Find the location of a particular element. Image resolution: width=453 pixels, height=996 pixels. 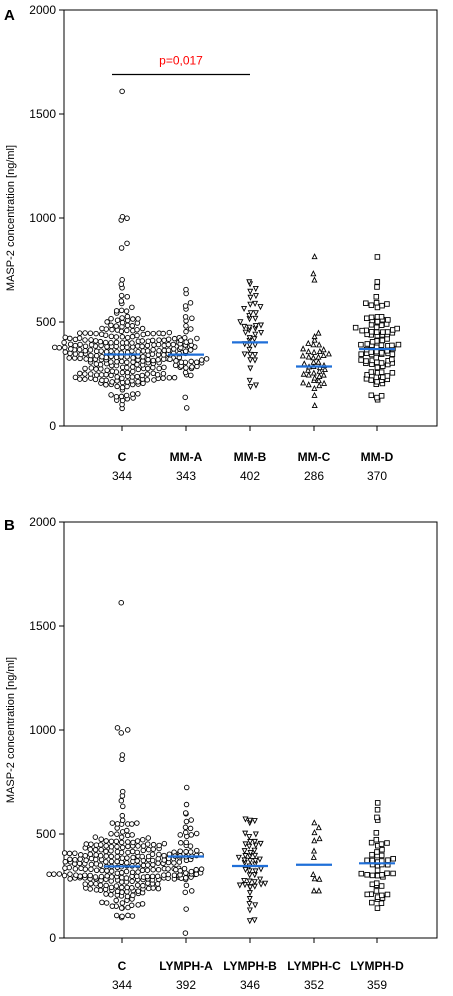

median-value-label: 346 is located at coordinates (250, 985).